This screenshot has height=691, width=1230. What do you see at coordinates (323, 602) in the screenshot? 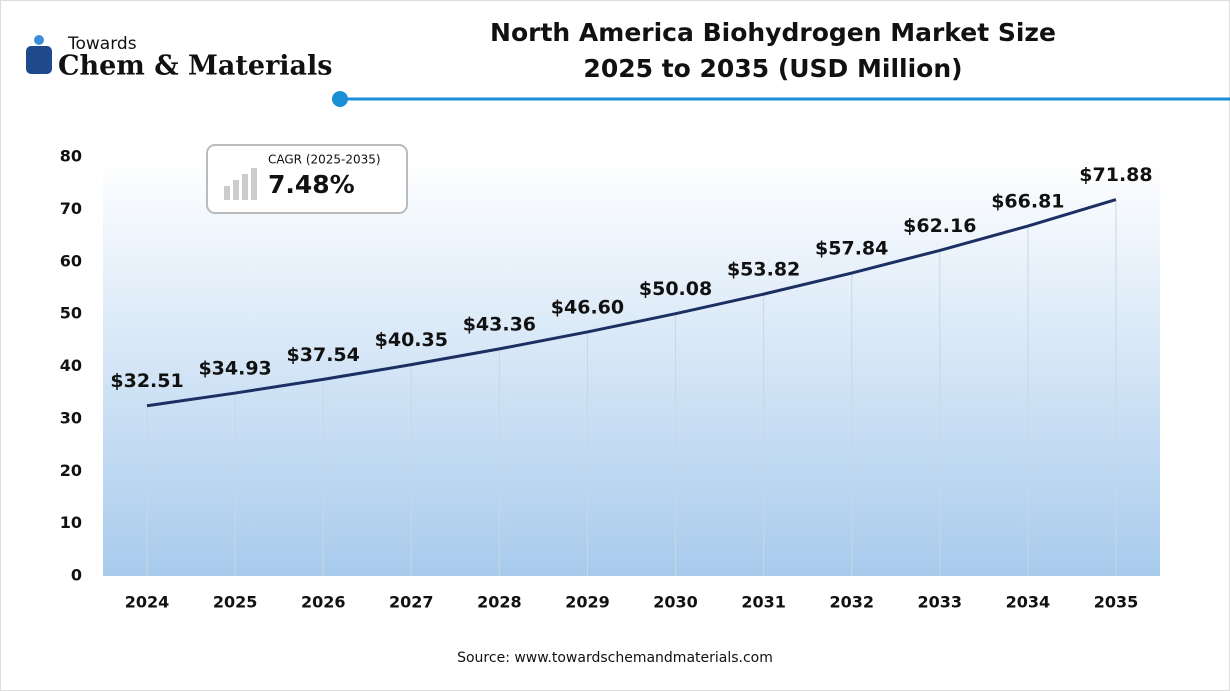
I see `x-tick-label: 2026` at bounding box center [323, 602].